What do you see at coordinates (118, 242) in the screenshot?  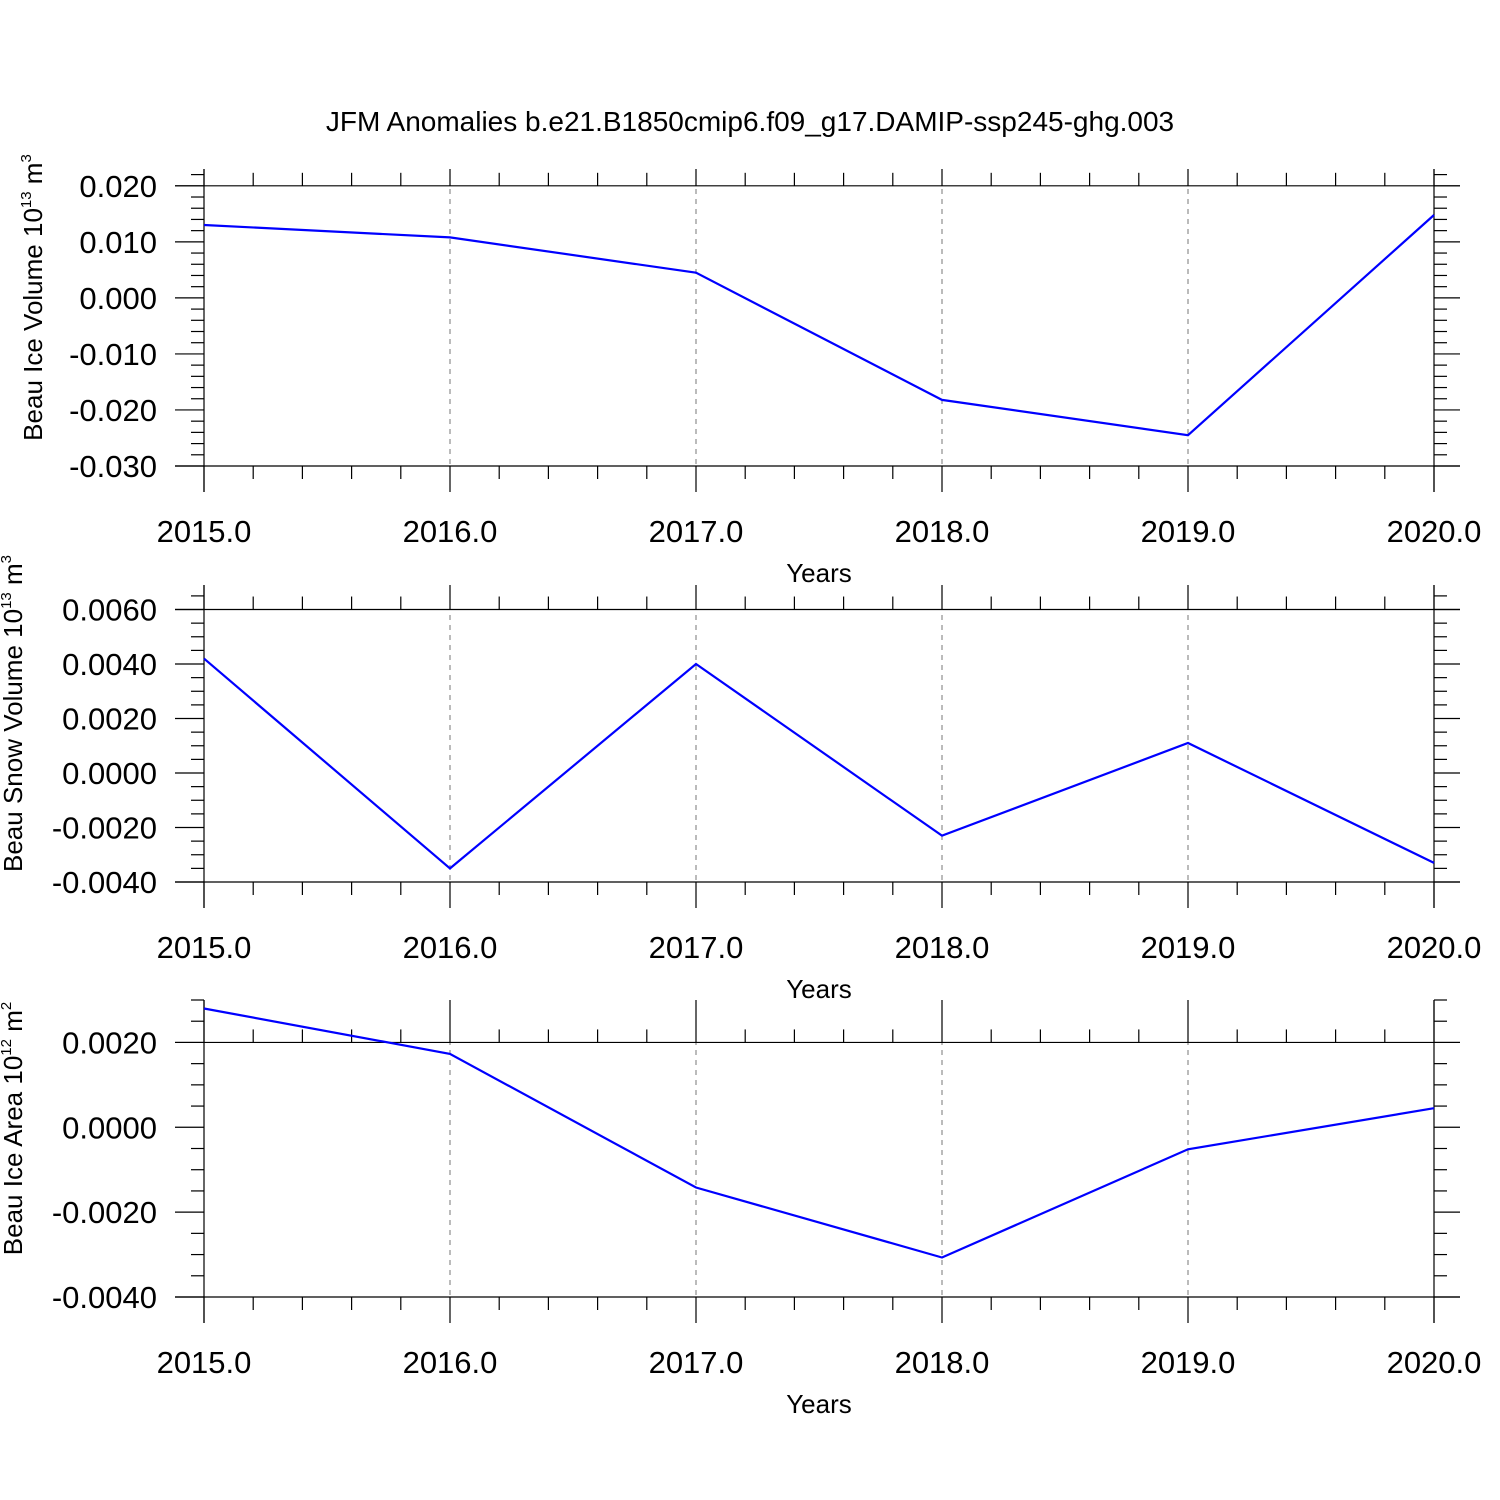 I see `y-tick-label: 0.010` at bounding box center [118, 242].